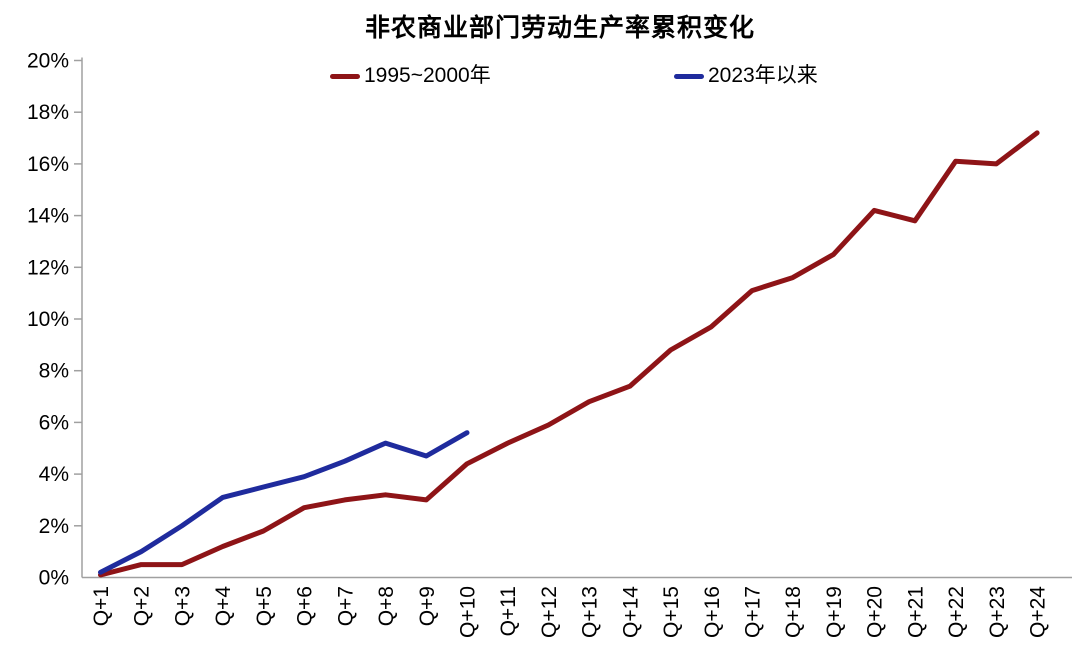  I want to click on x-tick-label: Q+15, so click(671, 612).